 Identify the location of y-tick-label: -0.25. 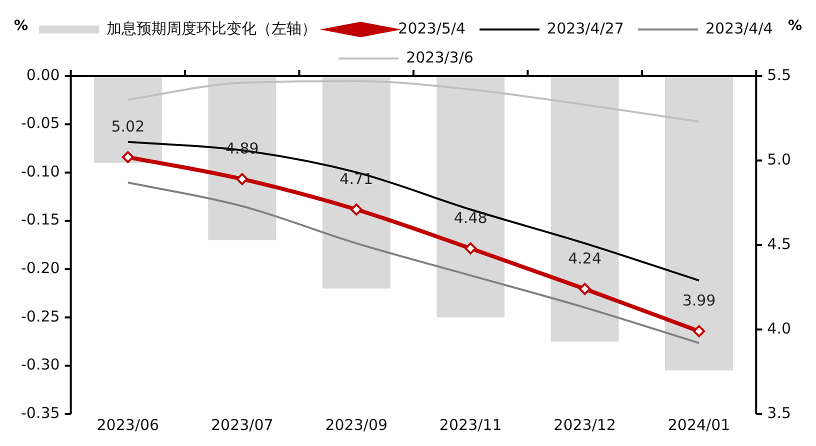
(40, 316).